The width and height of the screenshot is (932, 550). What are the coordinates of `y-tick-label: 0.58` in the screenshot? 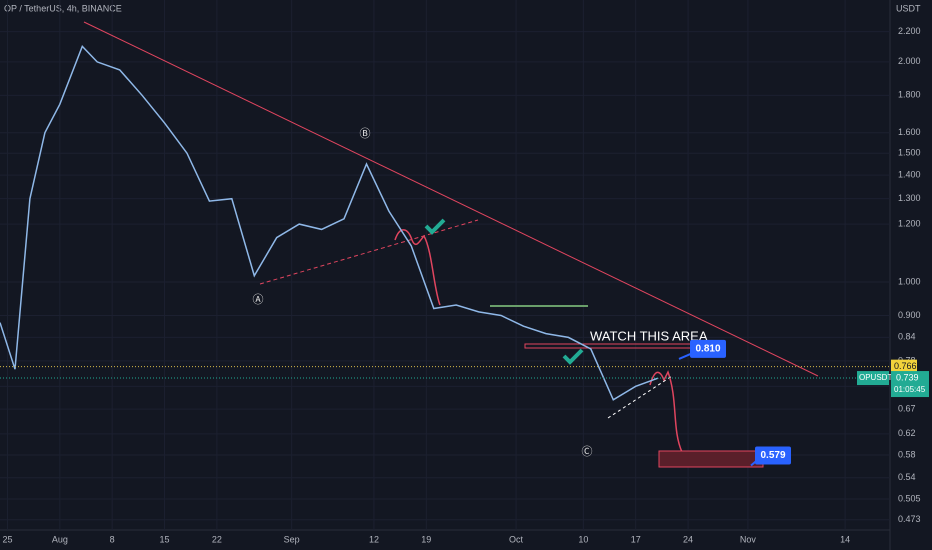 It's located at (907, 454).